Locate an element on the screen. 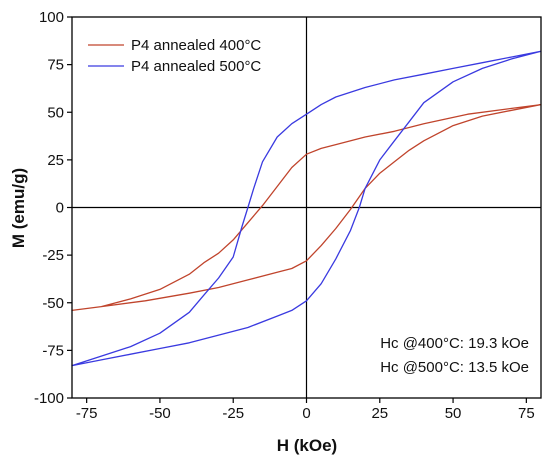  annotation-hc-400: Hc @400°C: 19.3 kOe is located at coordinates (454, 343).